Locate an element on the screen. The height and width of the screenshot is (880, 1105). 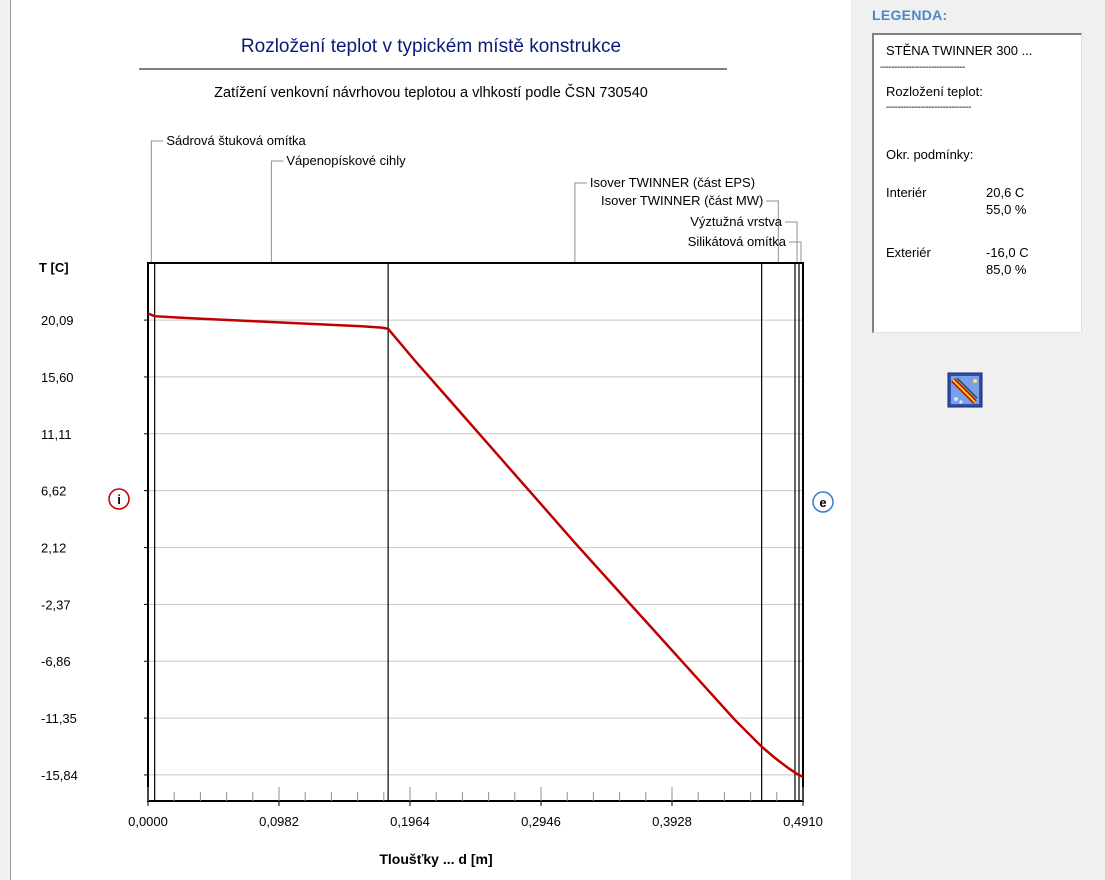
legend-exterior-rh: 85,0 % is located at coordinates (1006, 269).